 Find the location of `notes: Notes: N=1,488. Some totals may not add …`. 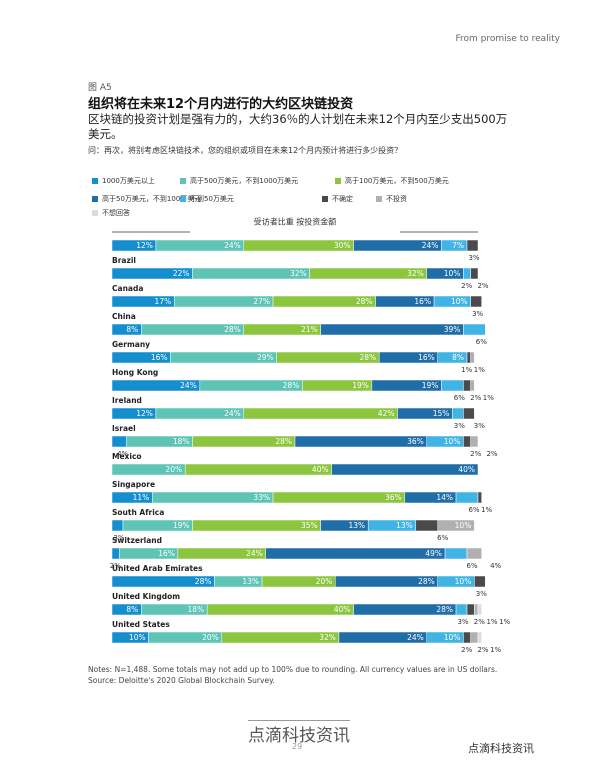

notes: Notes: N=1,488. Some totals may not add … is located at coordinates (293, 675).